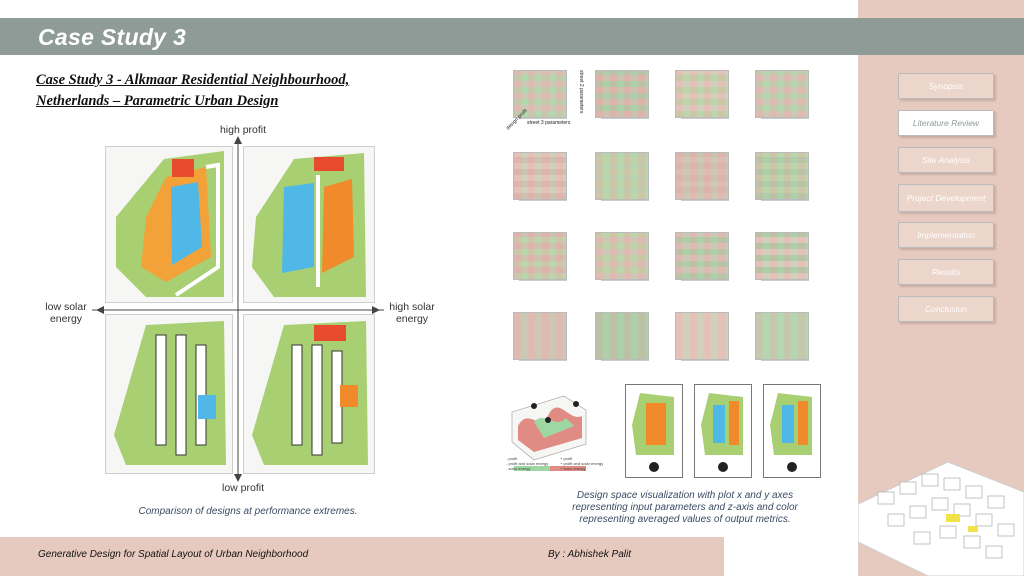  Describe the element at coordinates (242, 488) in the screenshot. I see `axis-label-low-profit: low profit` at that location.